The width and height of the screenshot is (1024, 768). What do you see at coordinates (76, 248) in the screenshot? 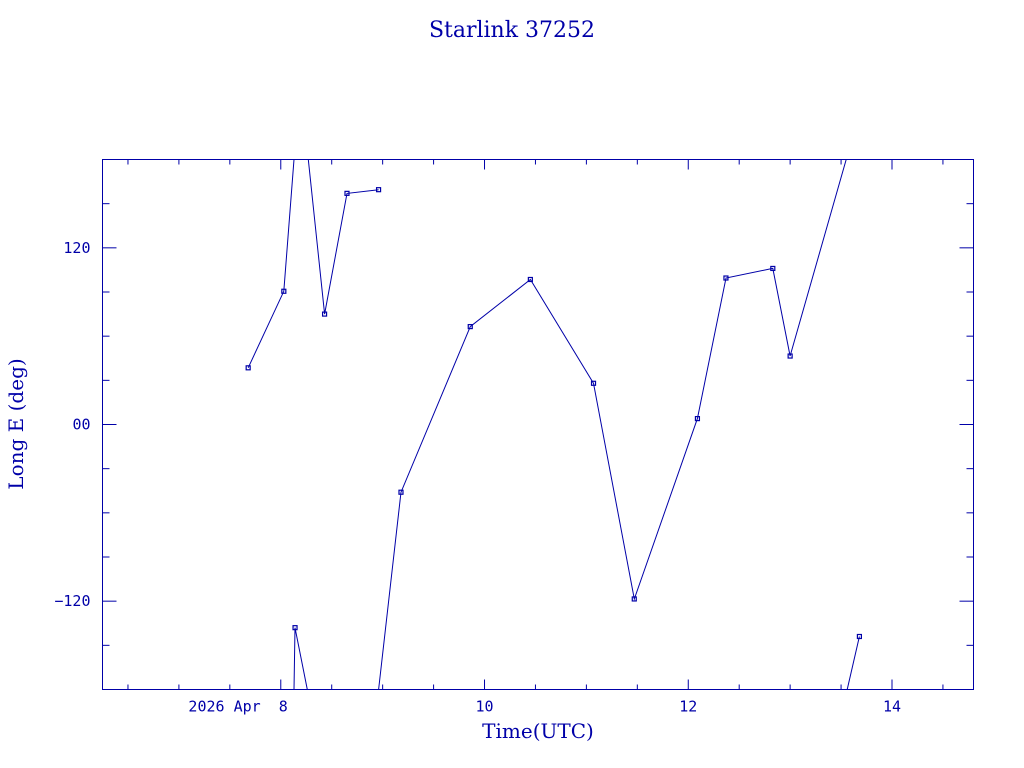
I see `y-tick-label: 120` at bounding box center [76, 248].